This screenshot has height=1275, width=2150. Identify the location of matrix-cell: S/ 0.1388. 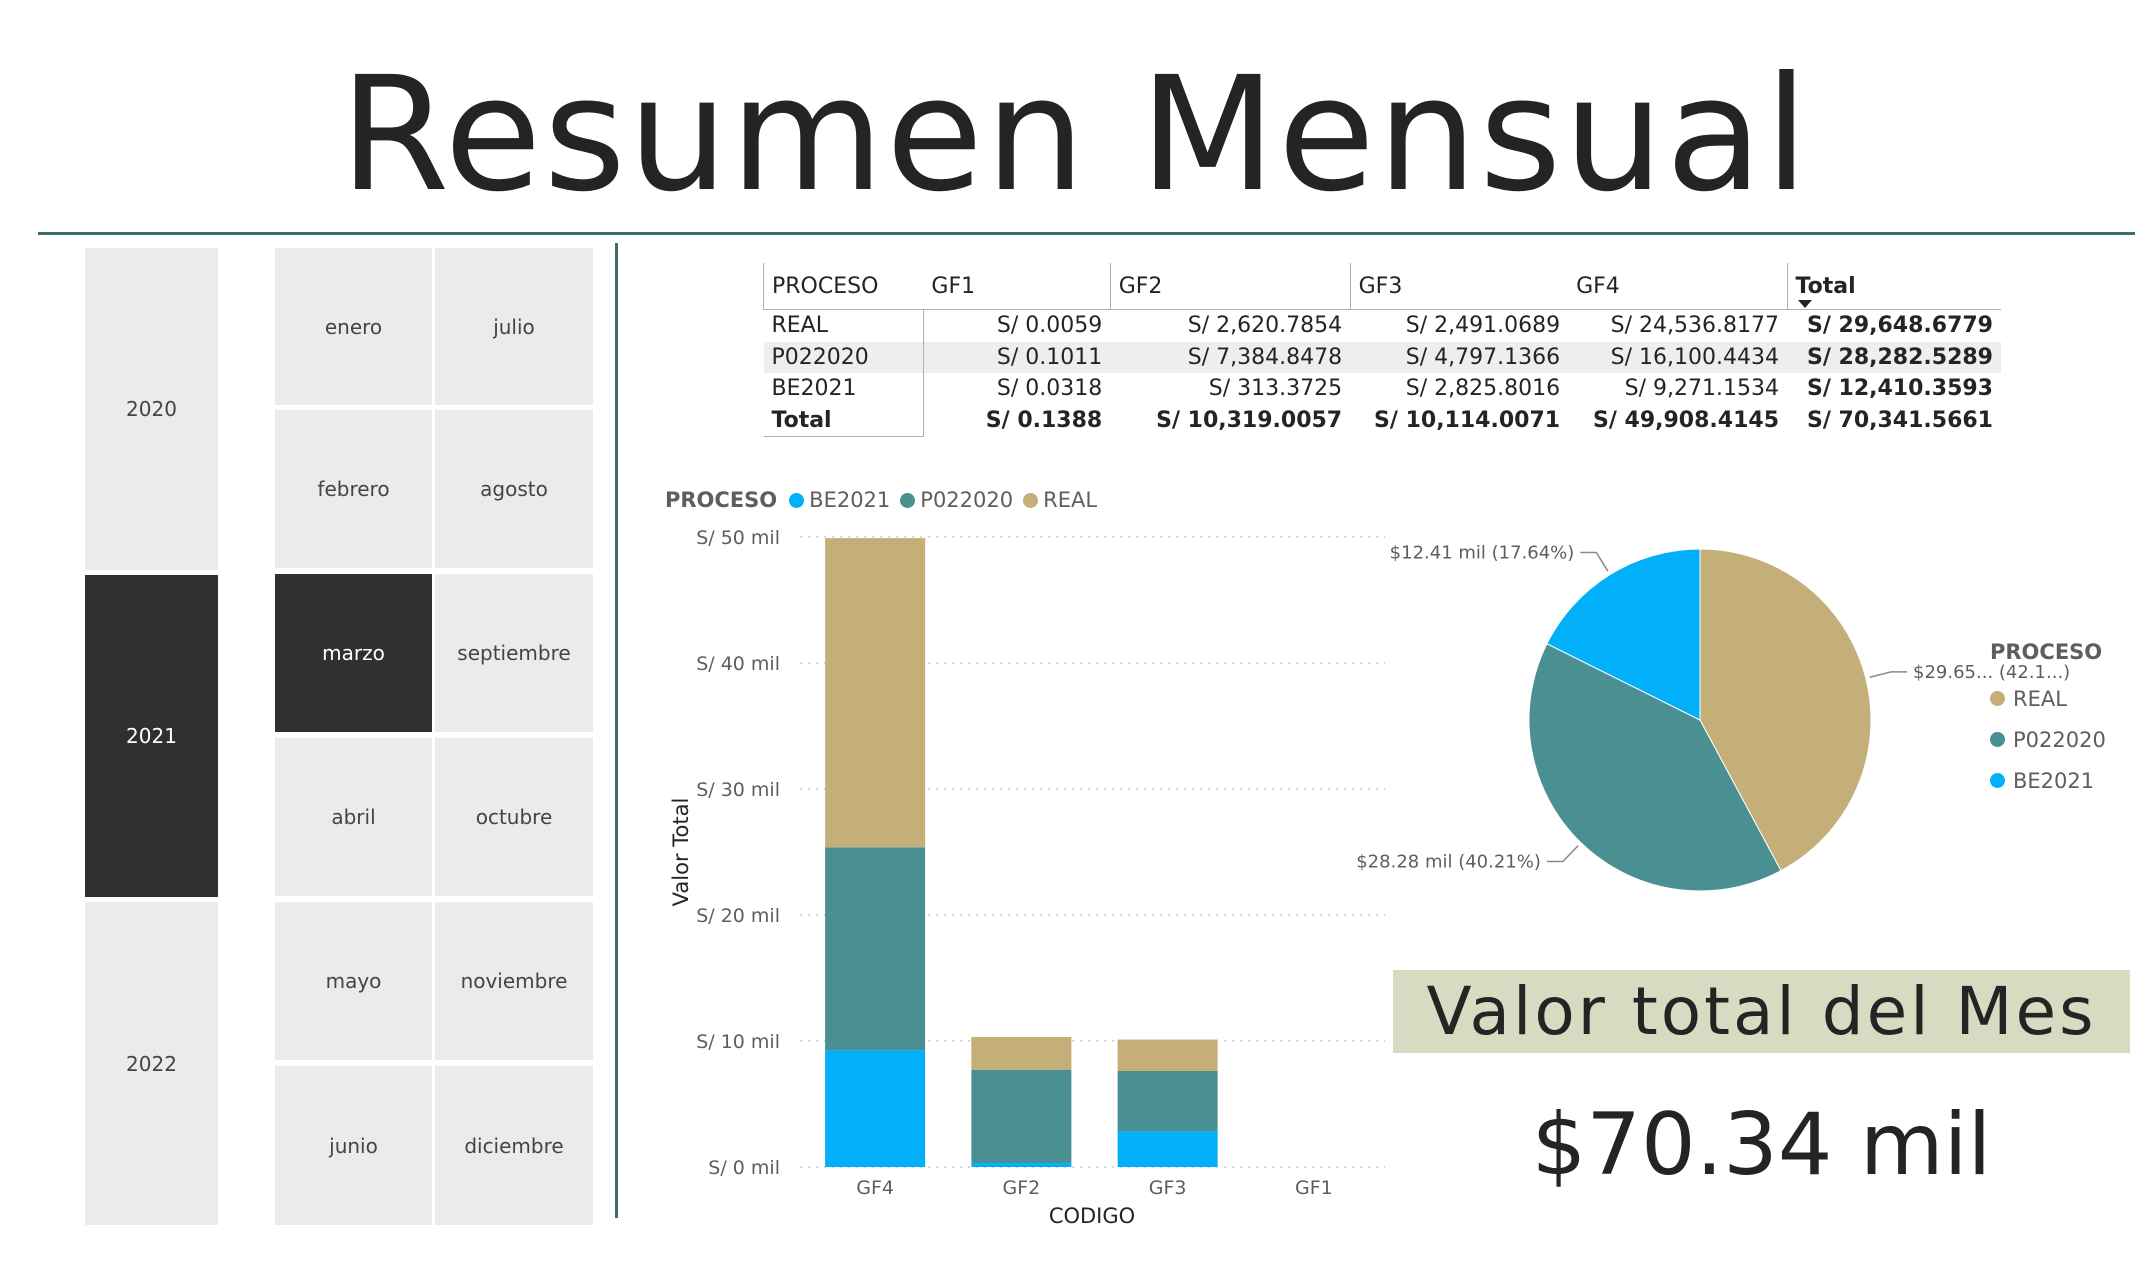
(1044, 420).